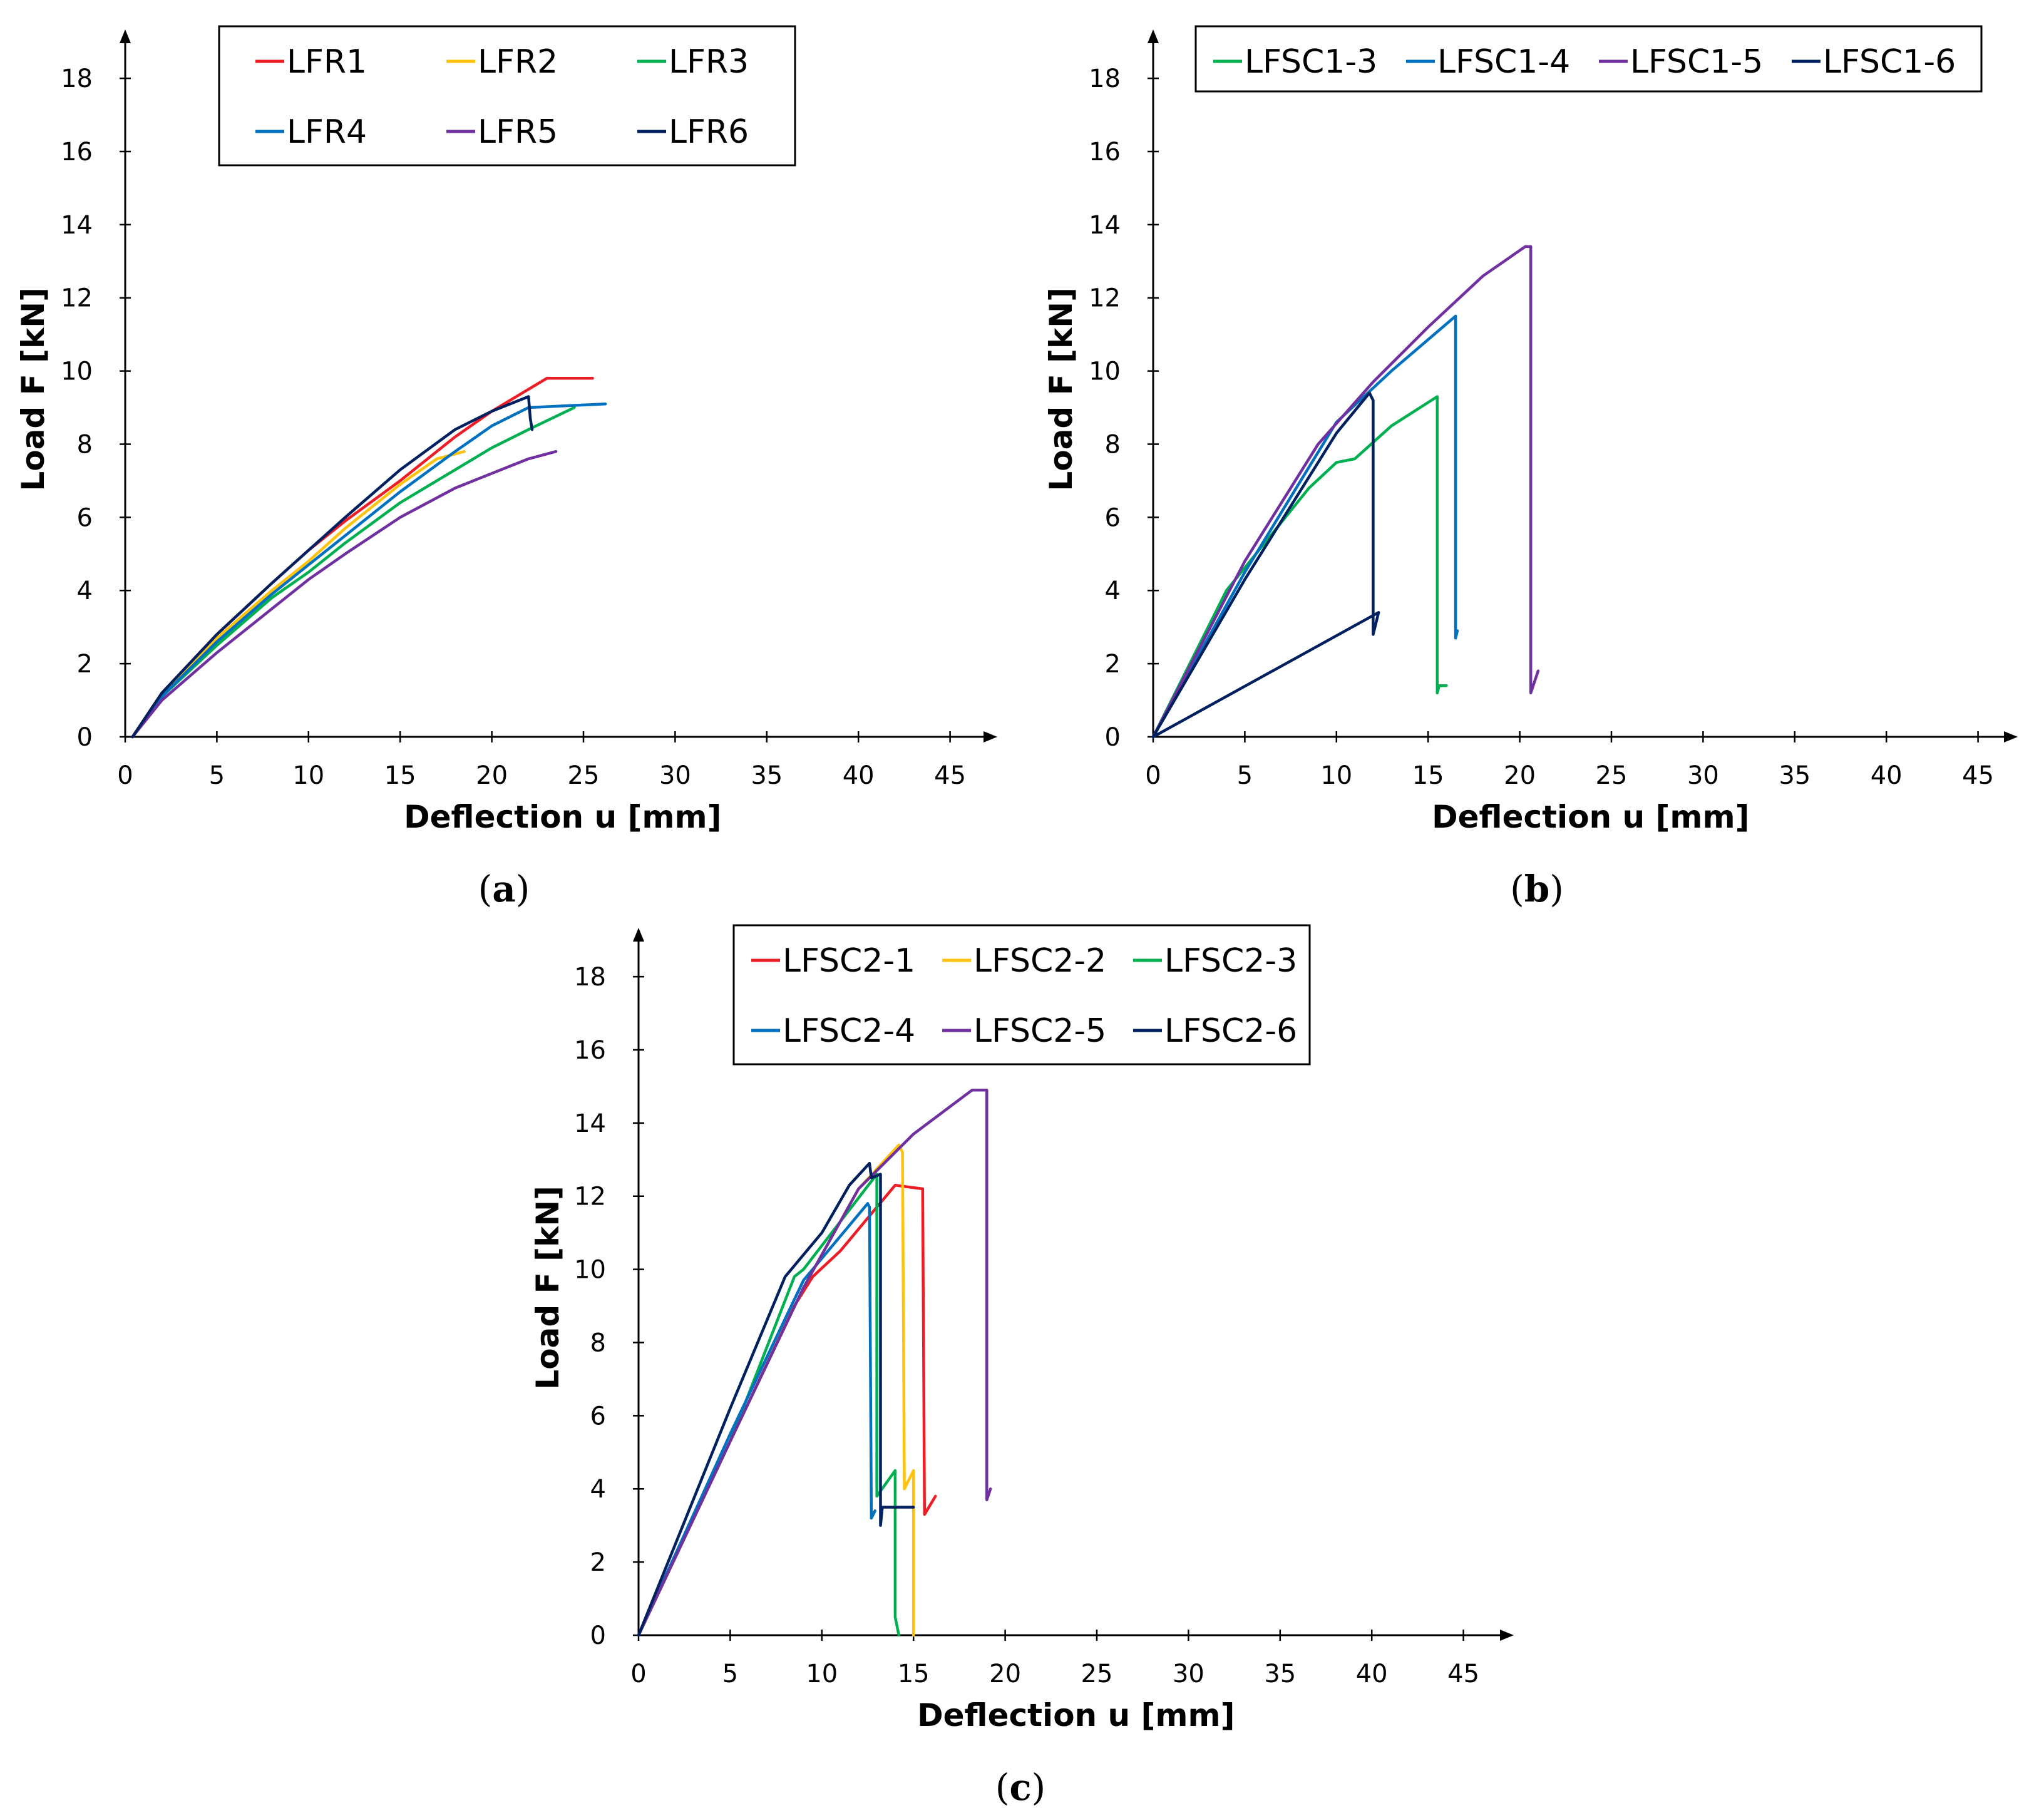 The image size is (2044, 1808). What do you see at coordinates (1889, 62) in the screenshot?
I see `legend-label-lfsc1-6: LFSC1-6` at bounding box center [1889, 62].